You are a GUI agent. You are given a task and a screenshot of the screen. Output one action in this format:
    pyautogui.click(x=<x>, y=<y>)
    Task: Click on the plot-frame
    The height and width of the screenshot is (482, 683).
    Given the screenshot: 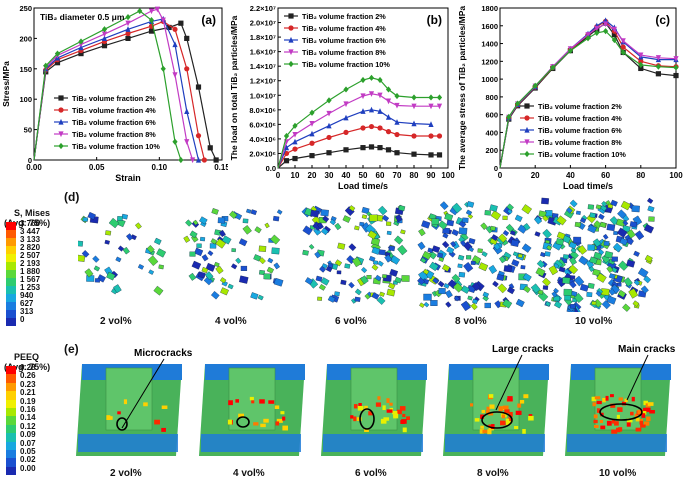 What is the action you would take?
    pyautogui.click(x=588, y=88)
    